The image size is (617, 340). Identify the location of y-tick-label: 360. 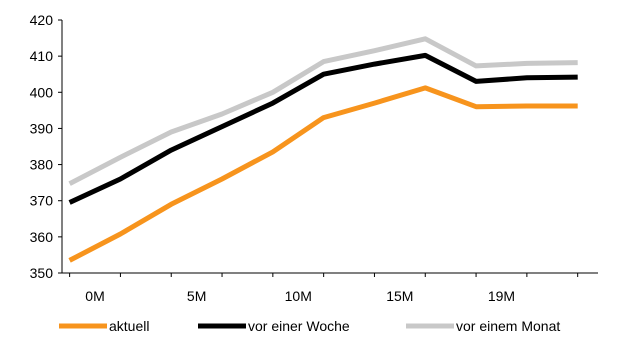
(42, 237).